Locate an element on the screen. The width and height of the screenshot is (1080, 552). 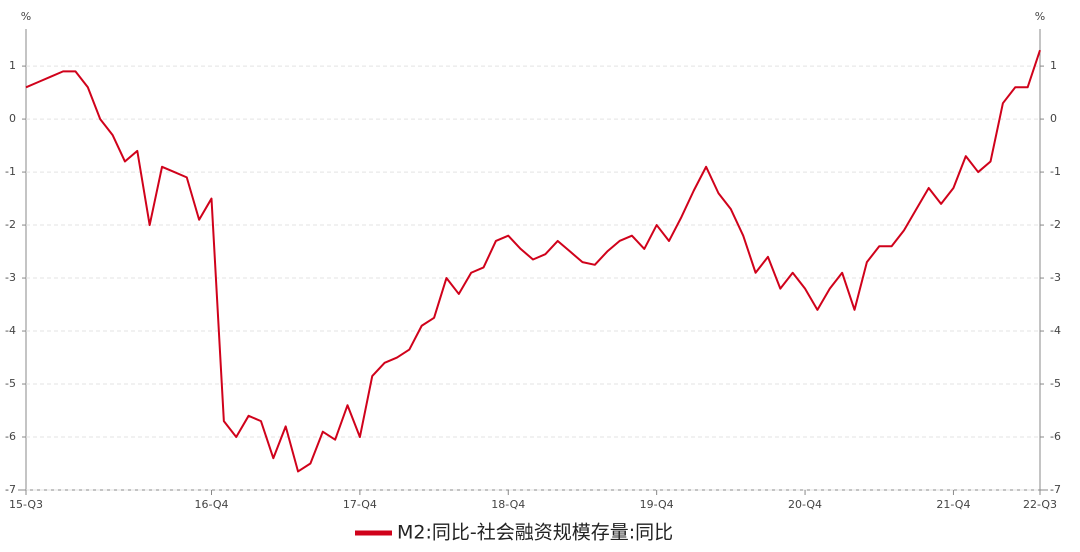
y-tick-label: -2 is located at coordinates (10, 224).